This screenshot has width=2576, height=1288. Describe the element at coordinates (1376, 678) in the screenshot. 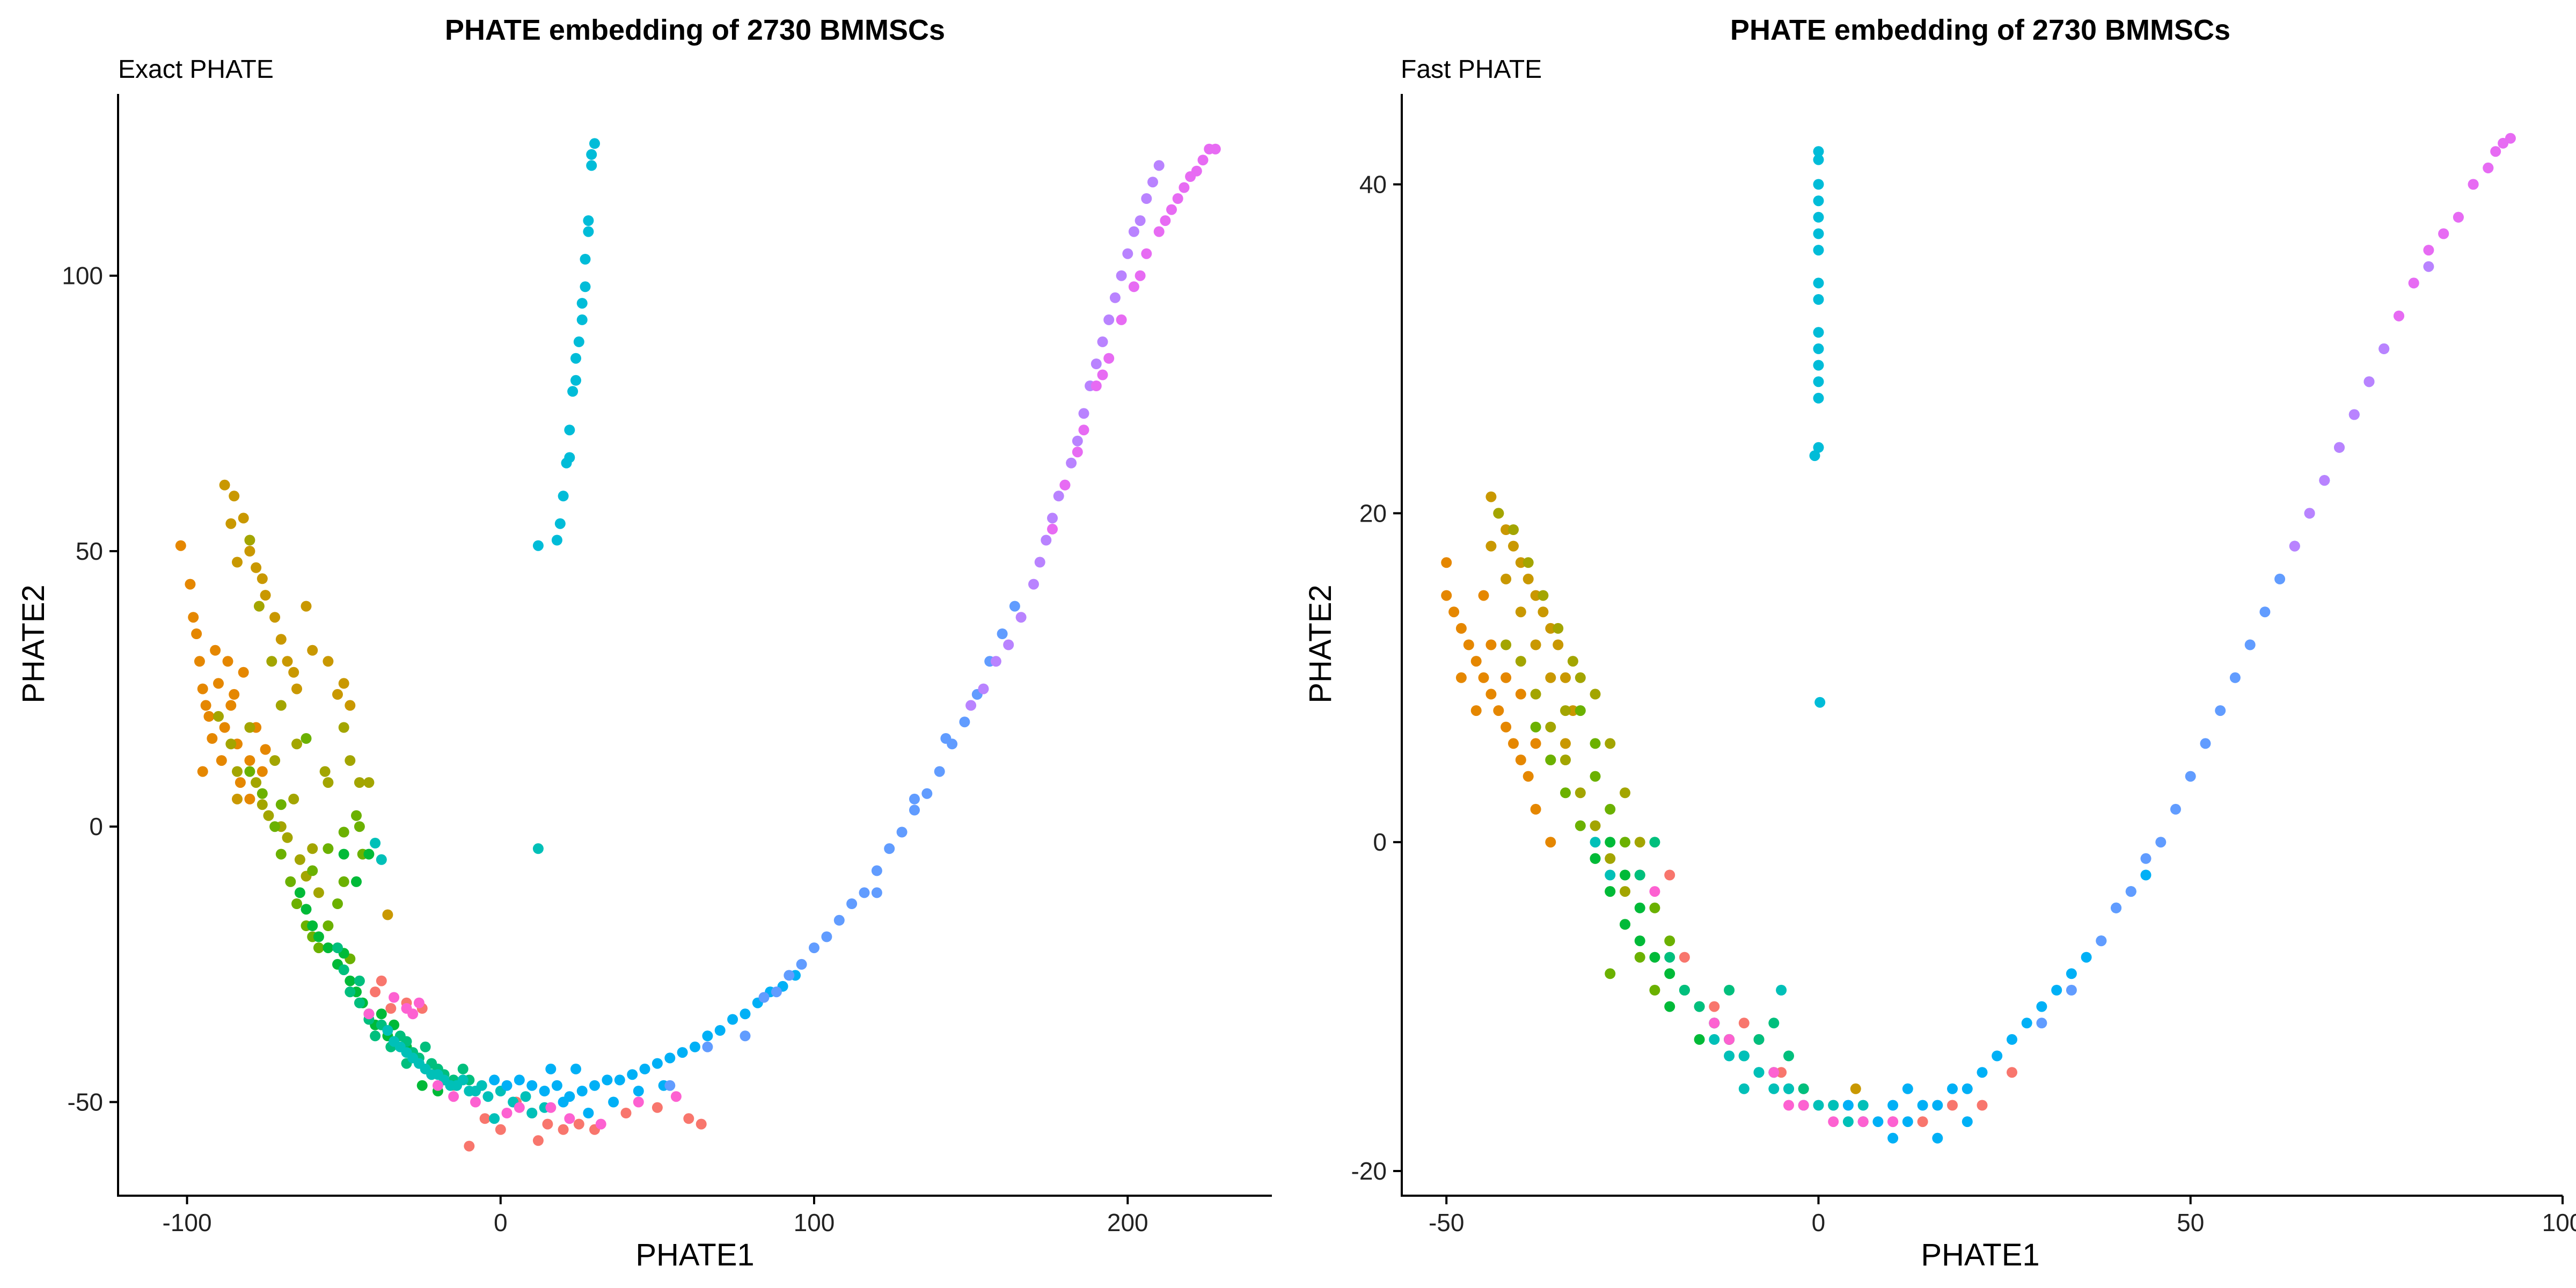

I see `y-axis-ticks: -20 0 20 40` at that location.